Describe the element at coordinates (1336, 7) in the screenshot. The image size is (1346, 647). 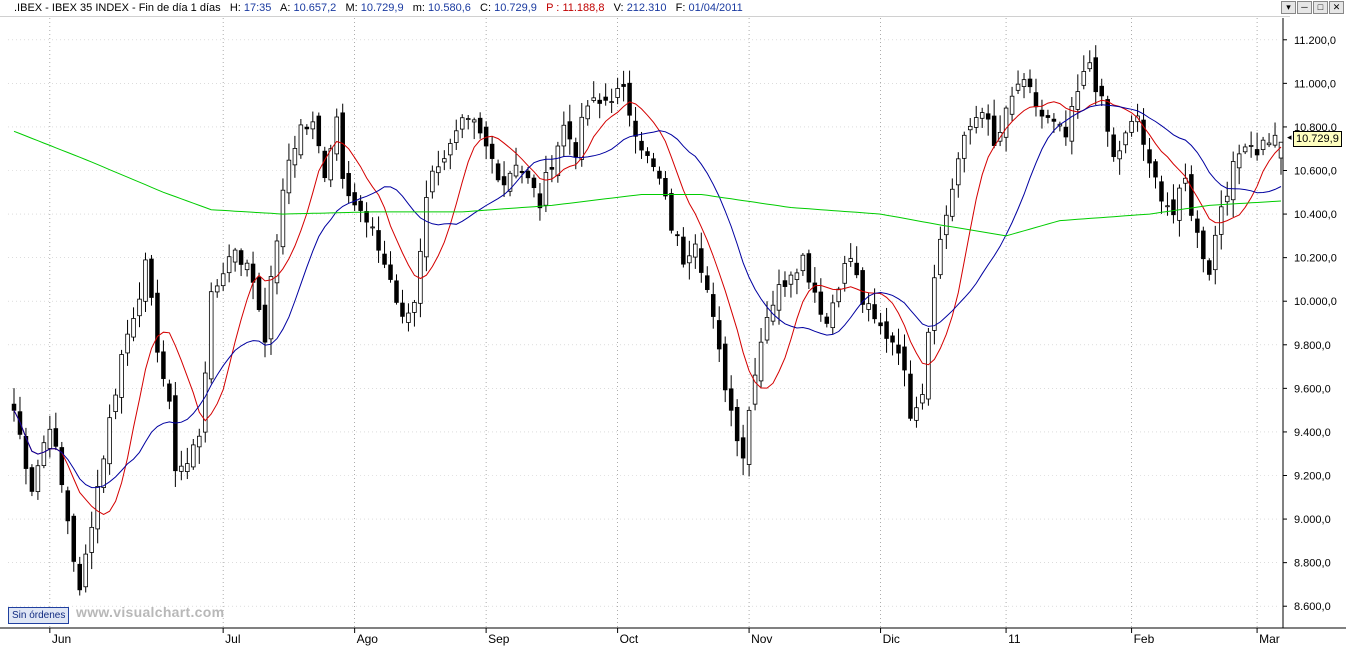
I see `close-button: ✕` at that location.